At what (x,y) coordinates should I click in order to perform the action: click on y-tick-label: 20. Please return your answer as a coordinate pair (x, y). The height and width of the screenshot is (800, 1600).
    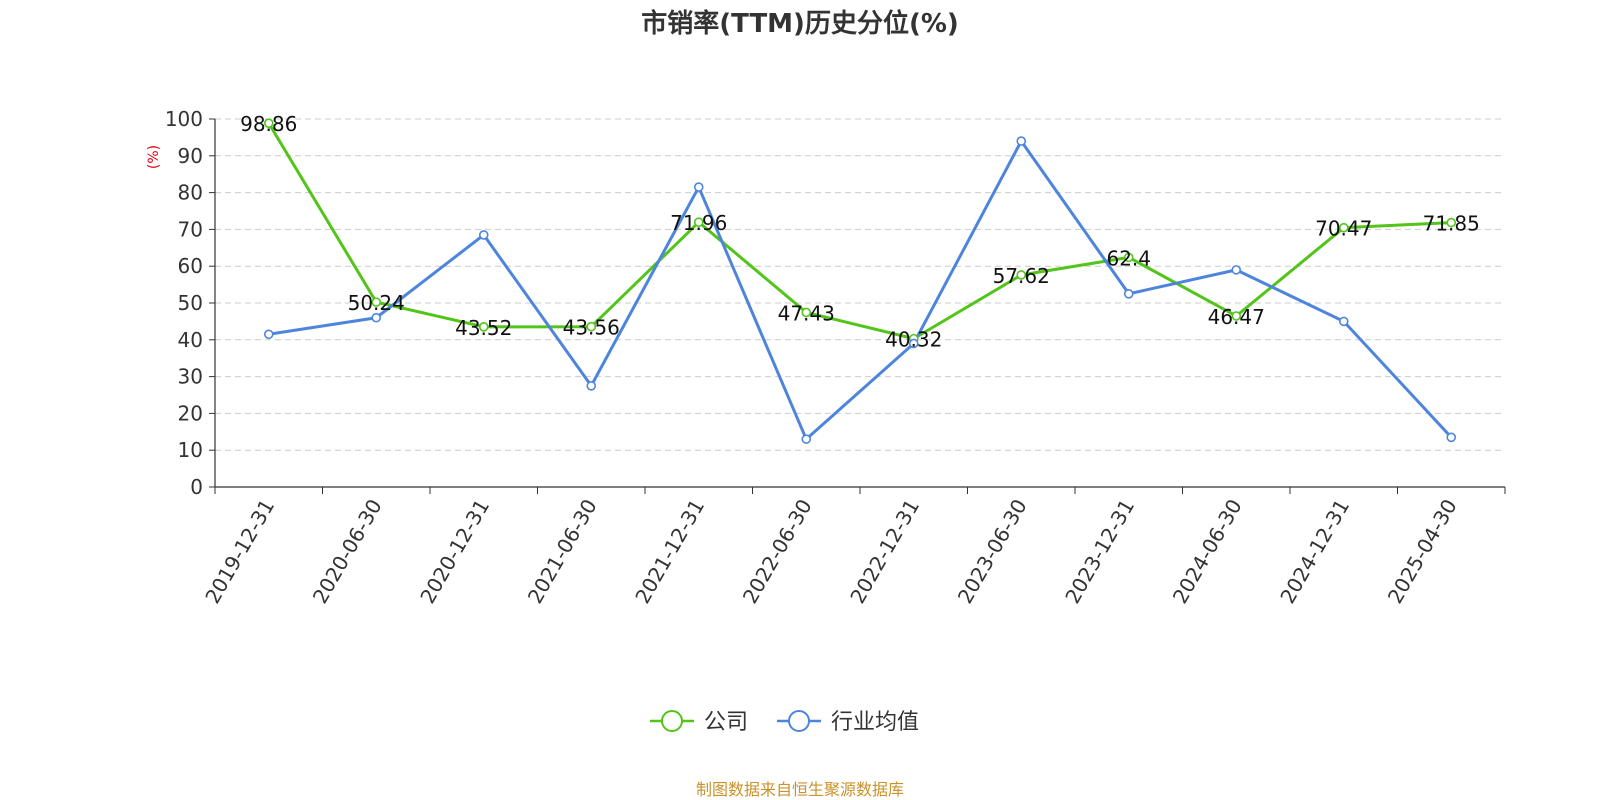
    Looking at the image, I should click on (190, 413).